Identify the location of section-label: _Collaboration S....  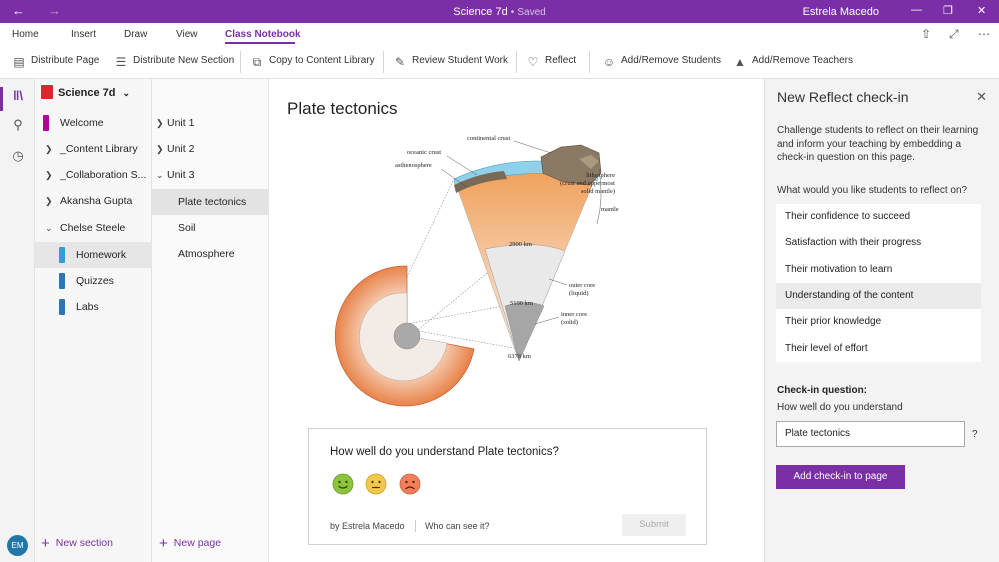
(103, 175).